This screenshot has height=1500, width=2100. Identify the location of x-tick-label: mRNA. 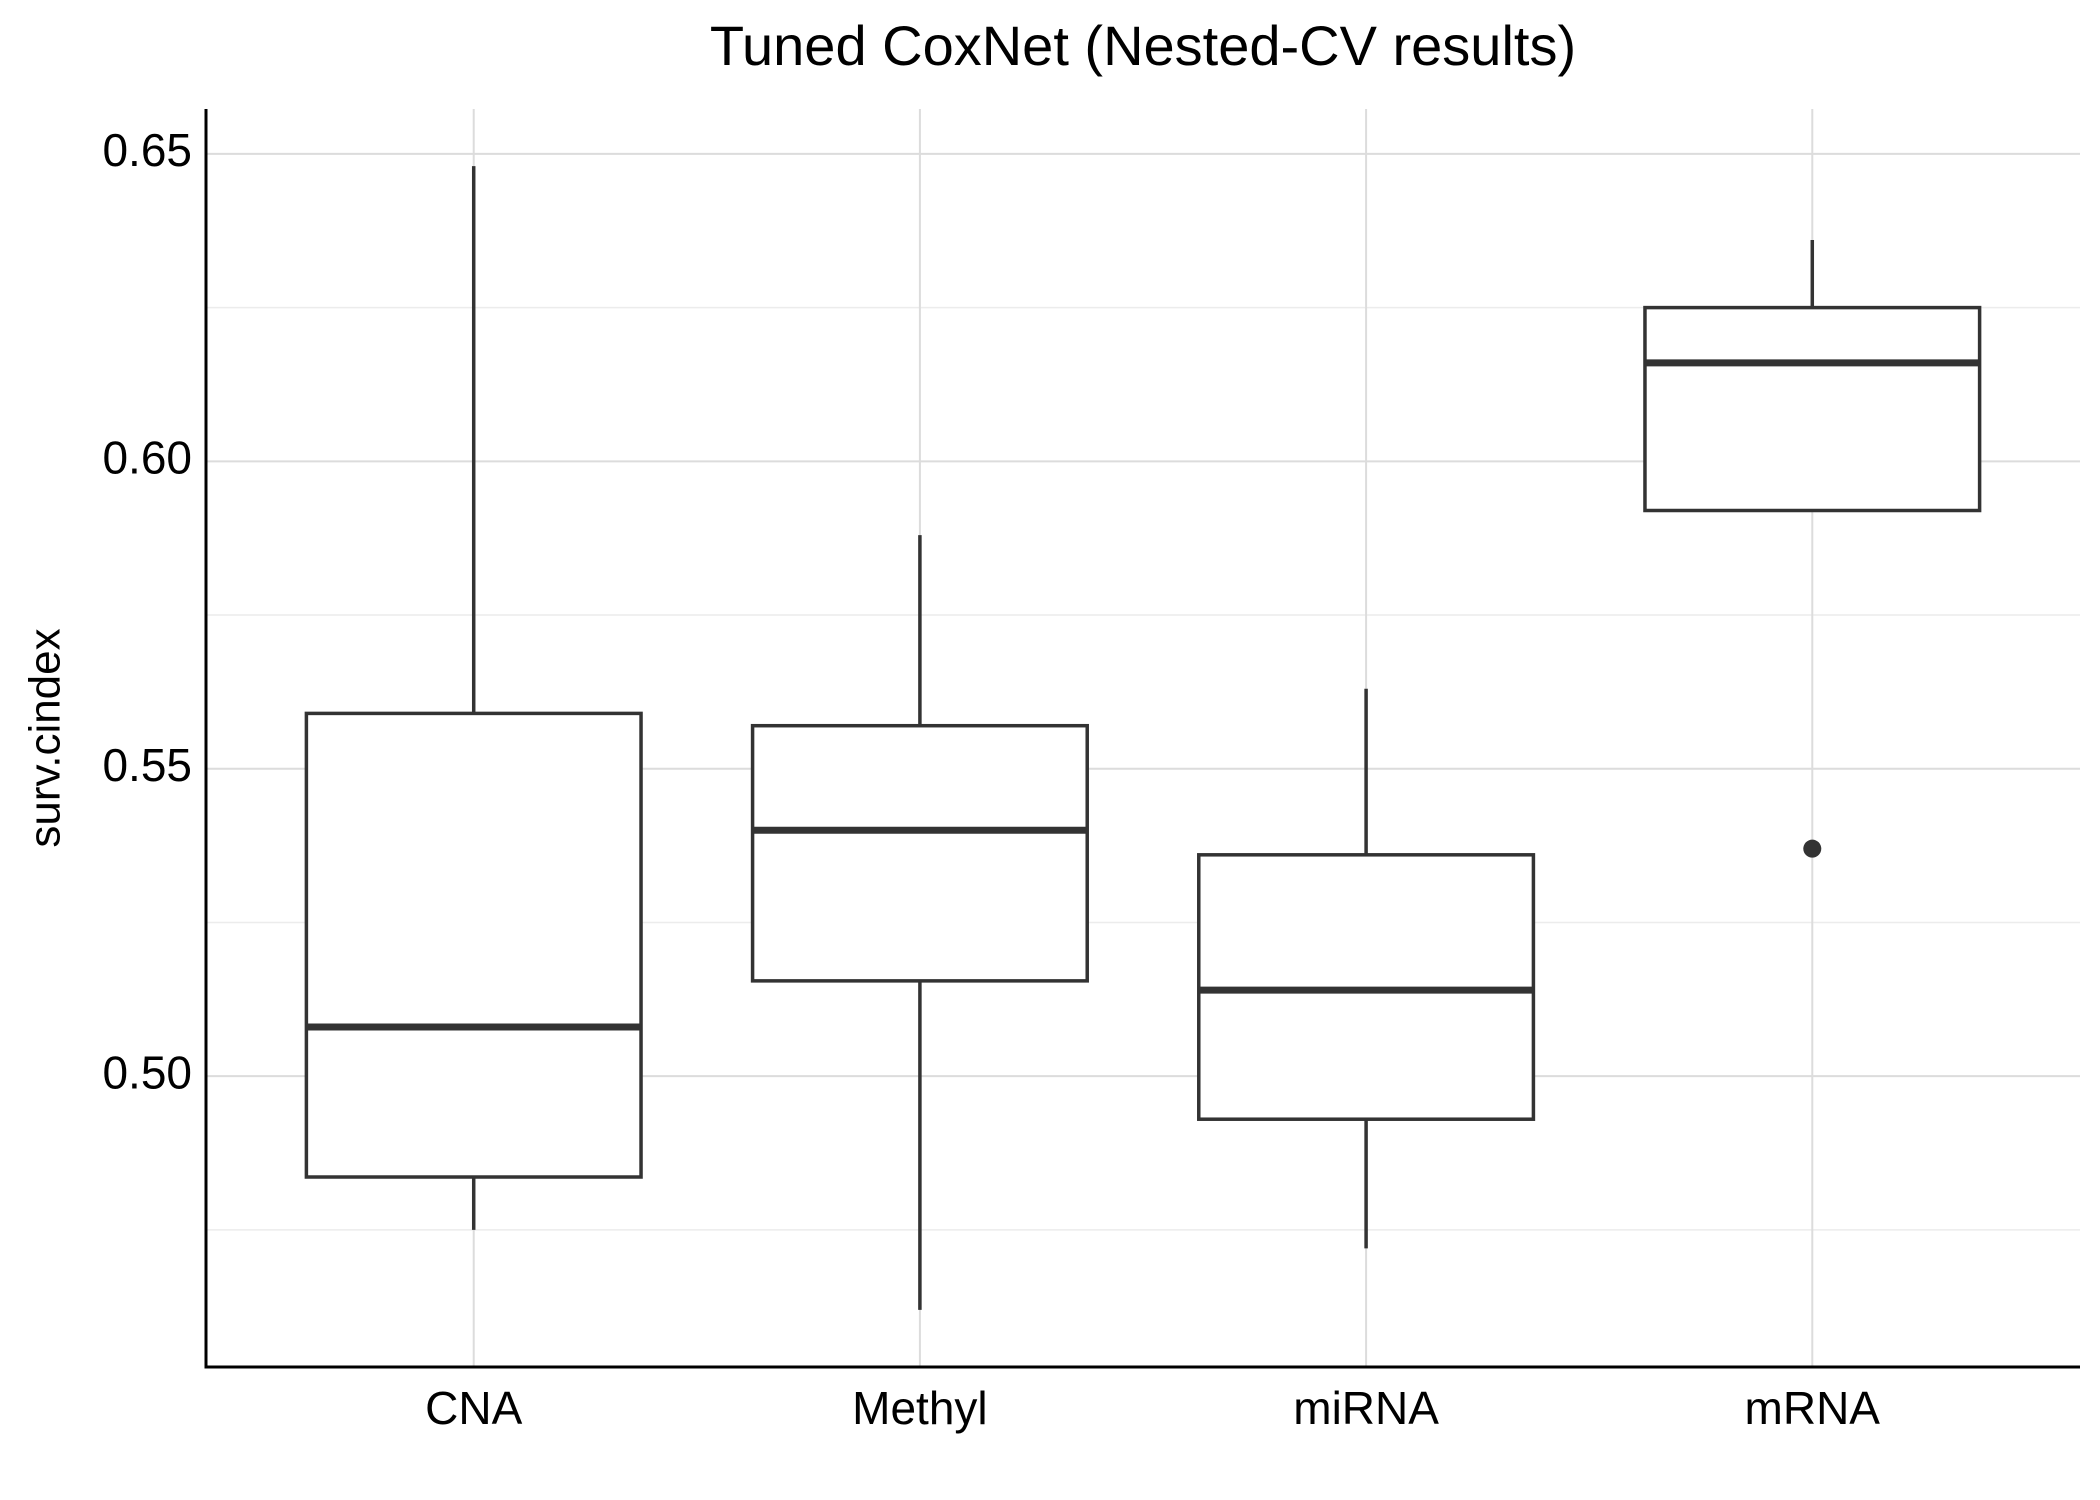
(1813, 1408).